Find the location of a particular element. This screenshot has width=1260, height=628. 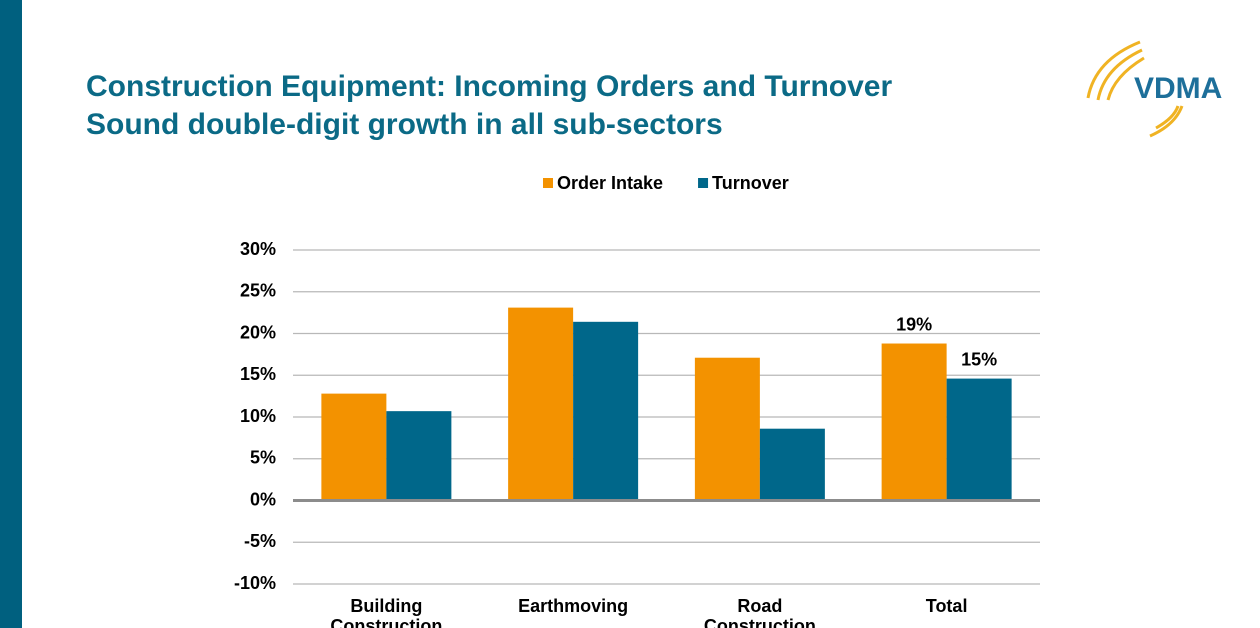

x-tick-label: Road Construction is located at coordinates (759, 612).